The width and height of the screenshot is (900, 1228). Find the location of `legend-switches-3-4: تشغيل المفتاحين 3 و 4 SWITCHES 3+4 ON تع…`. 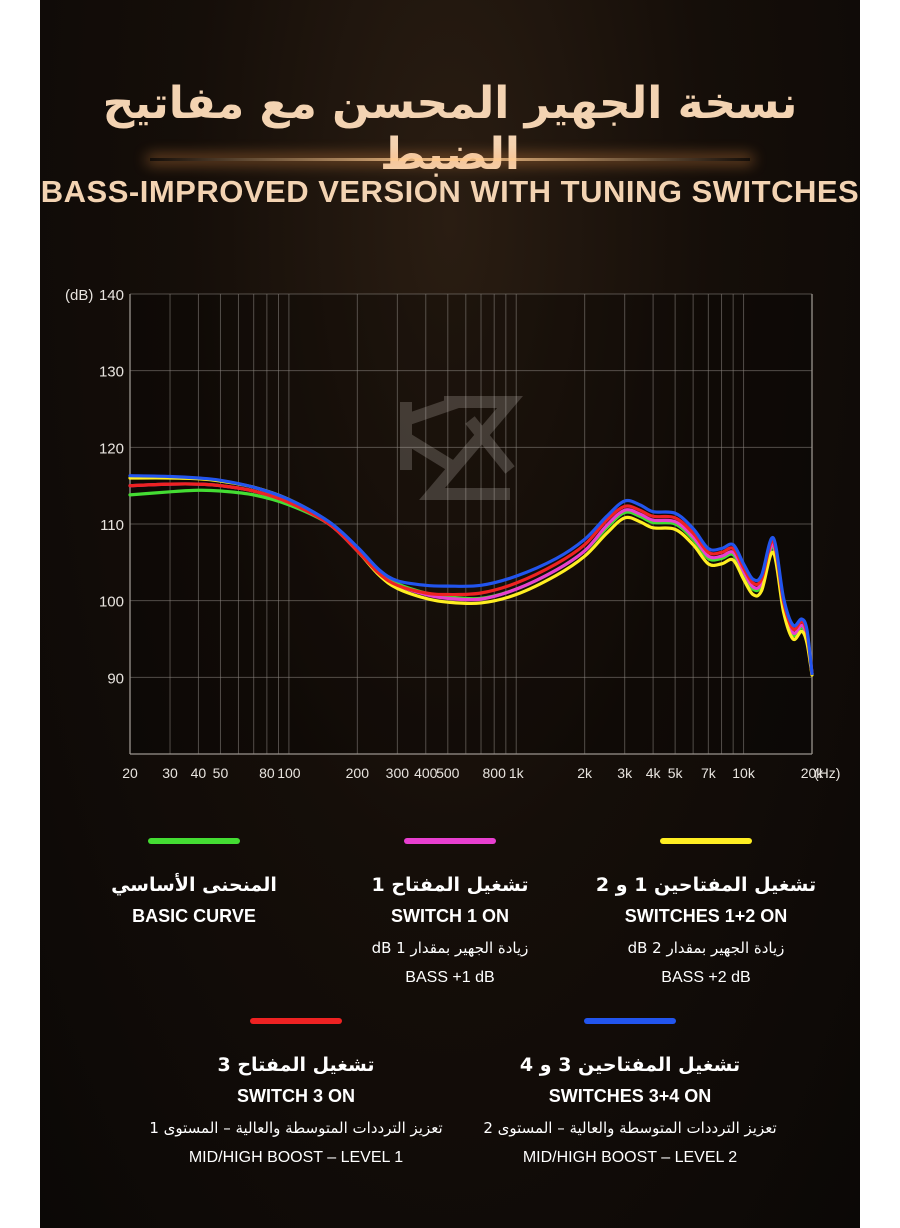

legend-switches-3-4: تشغيل المفتاحين 3 و 4 SWITCHES 3+4 ON تع… is located at coordinates (630, 1092).